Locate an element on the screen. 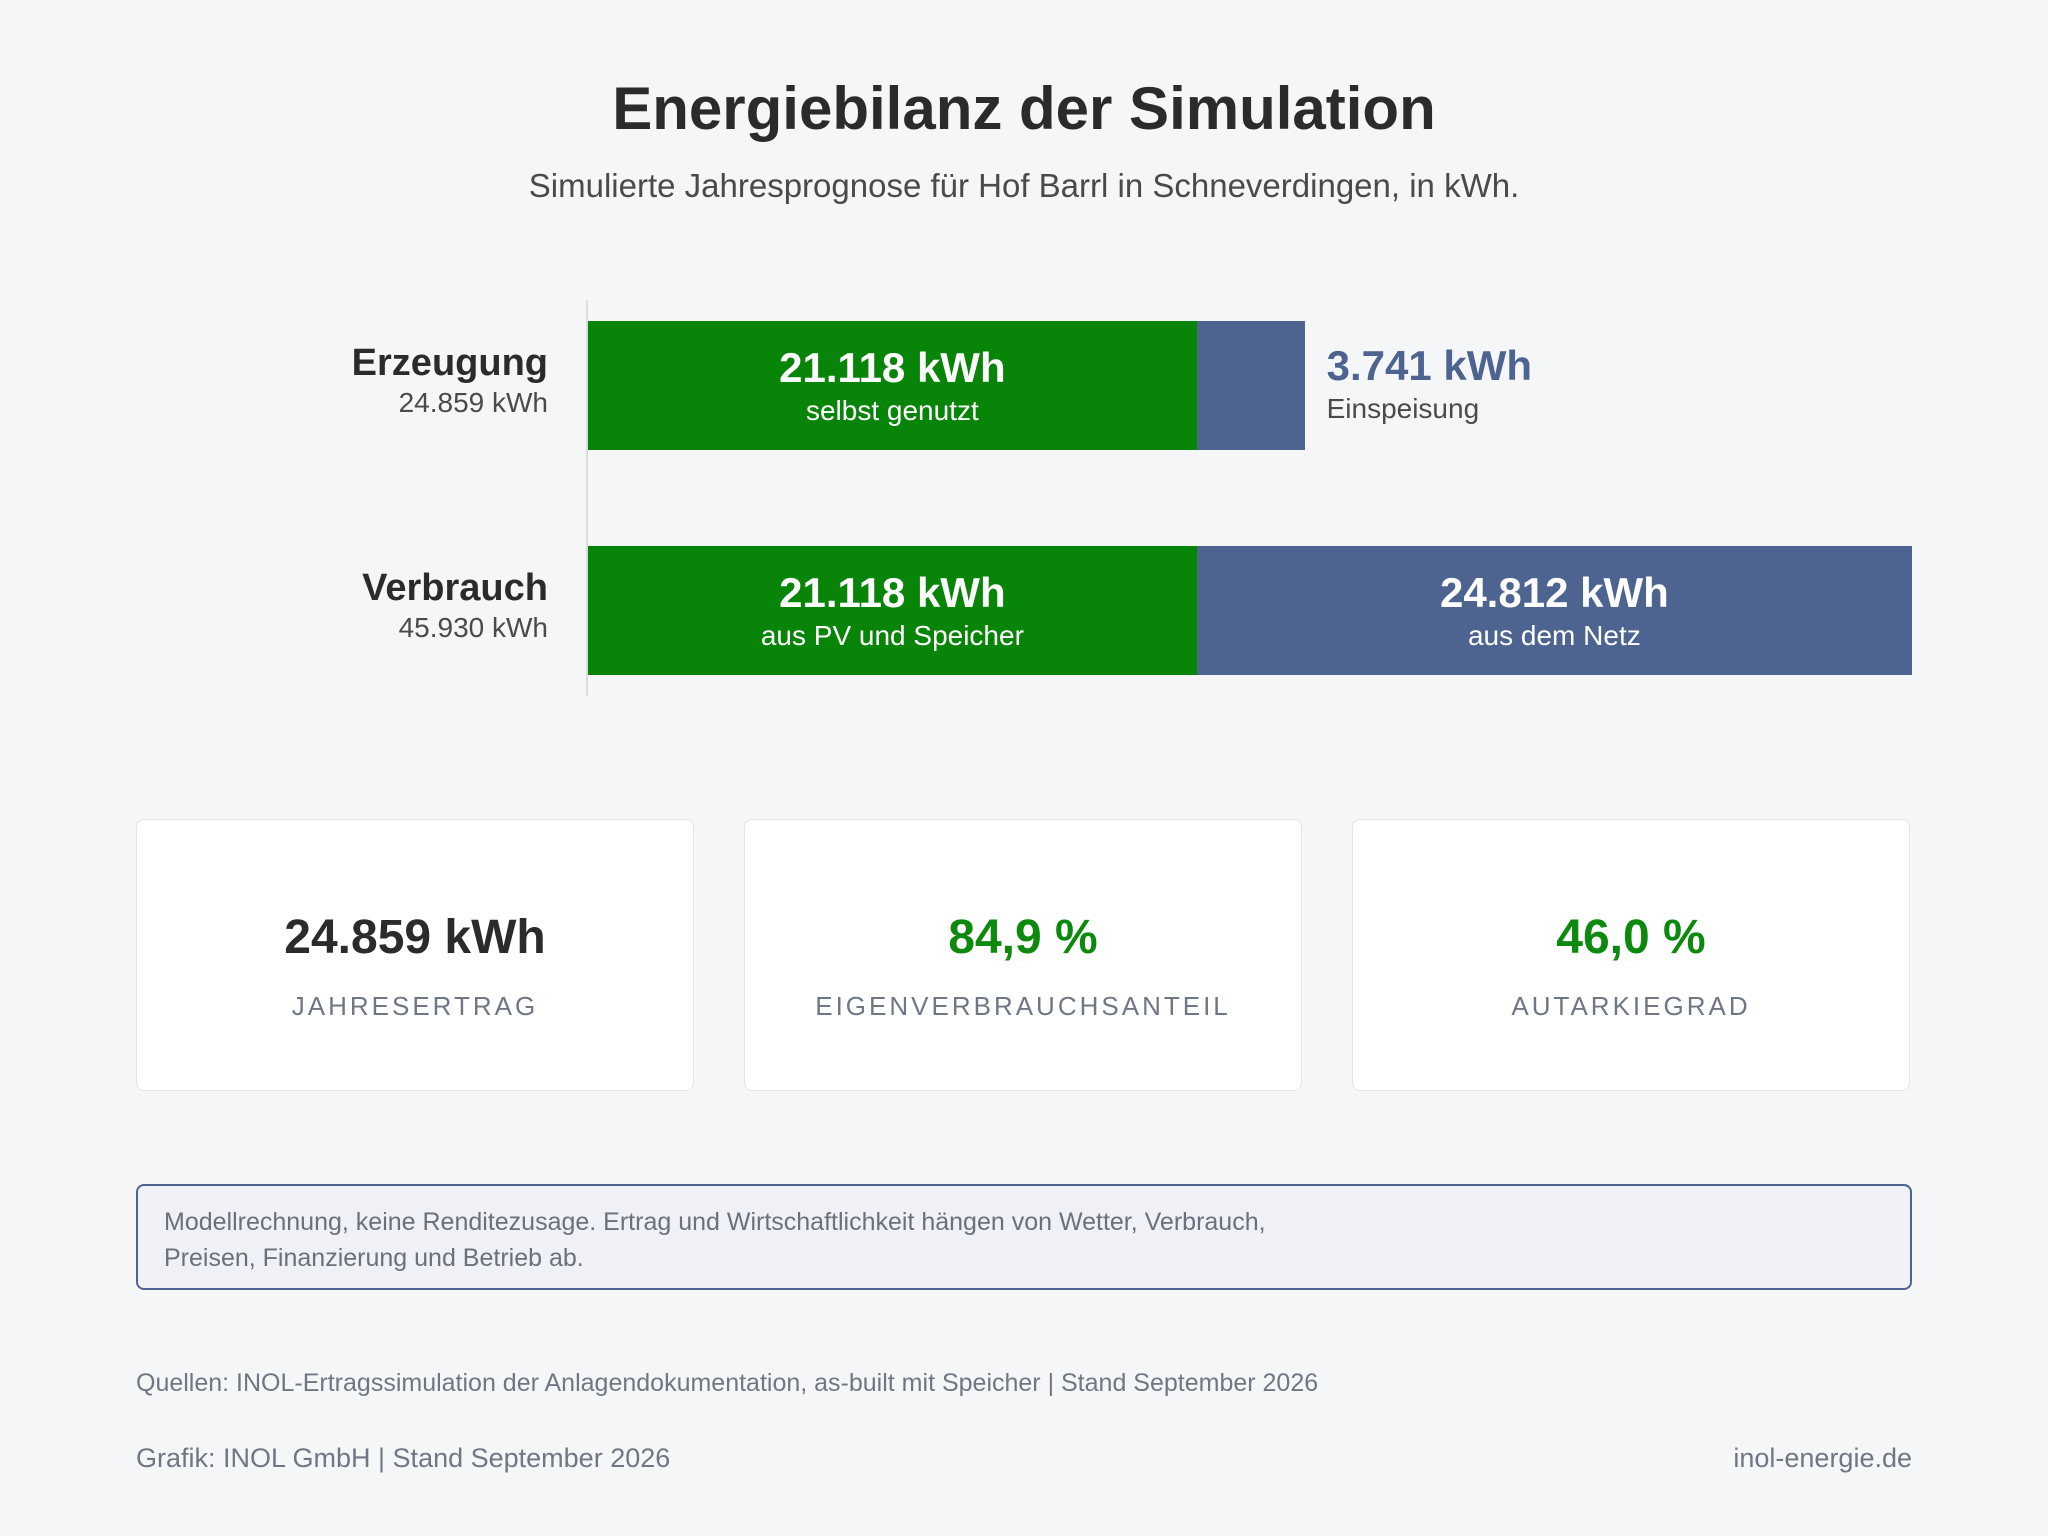 This screenshot has width=2048, height=1536. bar-segment is located at coordinates (1250, 385).